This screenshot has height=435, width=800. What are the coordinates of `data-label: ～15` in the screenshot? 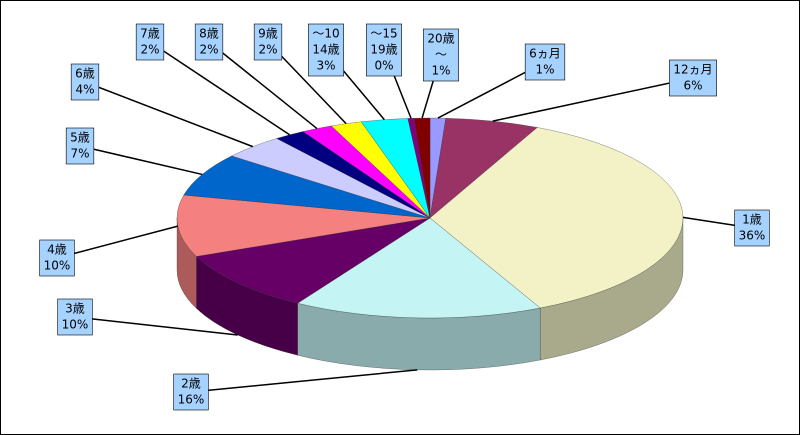 It's located at (383, 34).